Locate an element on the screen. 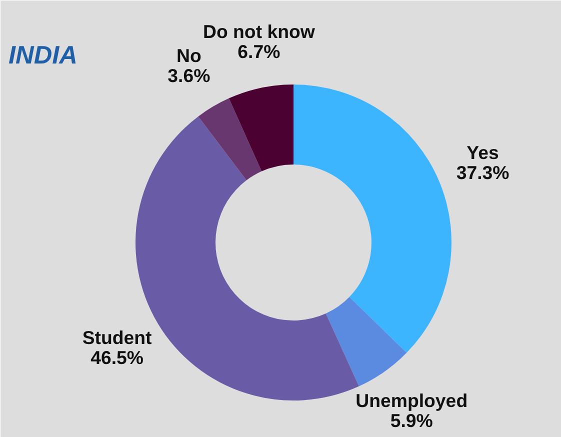  data-label: 6.7% is located at coordinates (259, 51).